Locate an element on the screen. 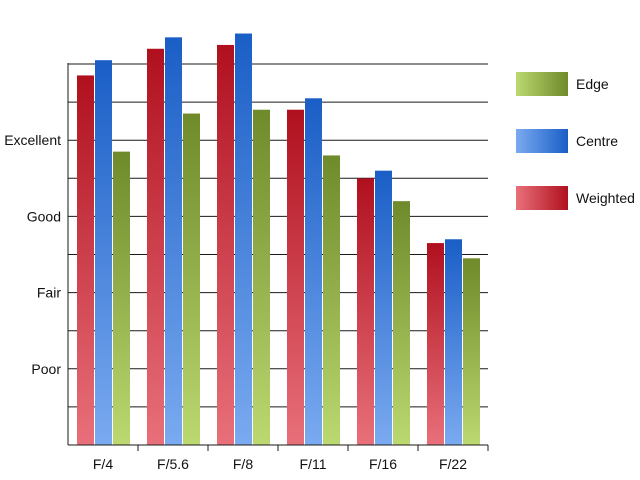  x-tick-label: F/11 is located at coordinates (313, 464).